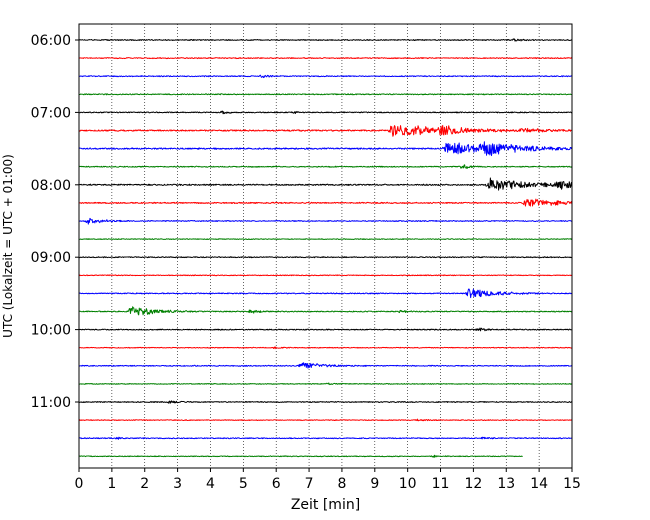 Image resolution: width=650 pixels, height=520 pixels. Describe the element at coordinates (51, 331) in the screenshot. I see `y-tick-label: 10:00` at that location.